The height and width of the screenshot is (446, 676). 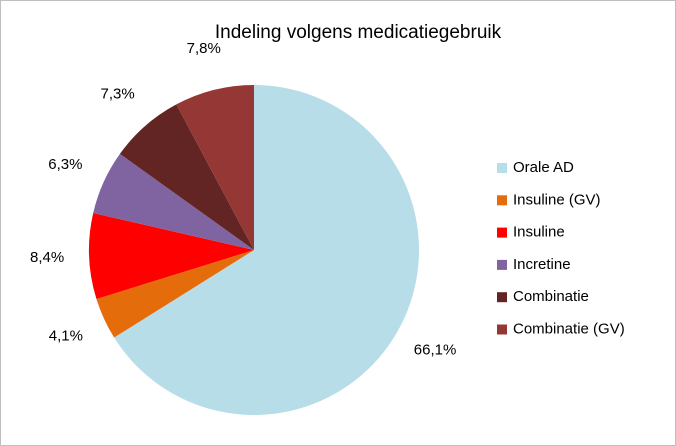 I want to click on legend-label: Orale AD, so click(x=543, y=167).